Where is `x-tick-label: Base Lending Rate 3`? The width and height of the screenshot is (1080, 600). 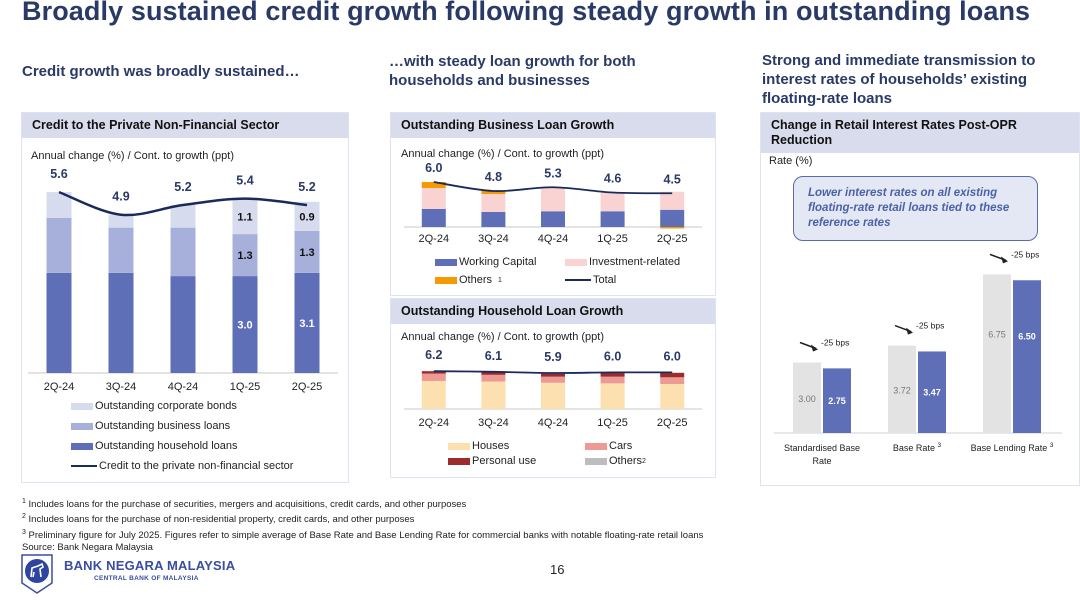
x-tick-label: Base Lending Rate 3 is located at coordinates (1012, 447).